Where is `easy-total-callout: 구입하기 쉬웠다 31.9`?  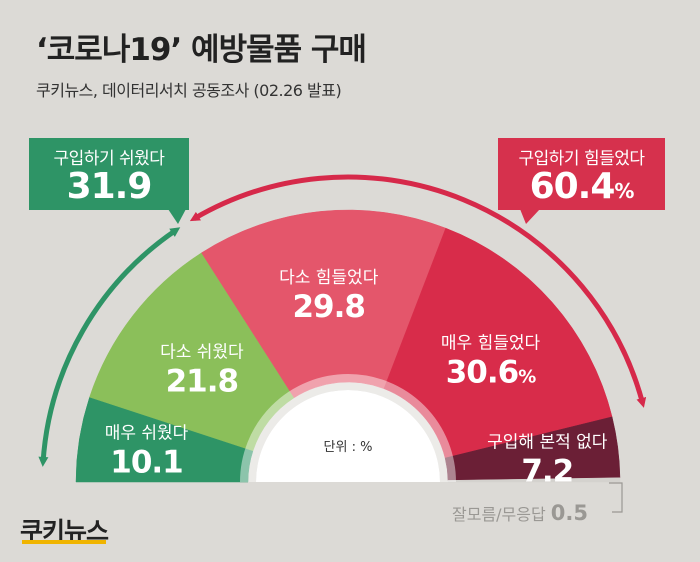
easy-total-callout: 구입하기 쉬웠다 31.9 is located at coordinates (109, 174).